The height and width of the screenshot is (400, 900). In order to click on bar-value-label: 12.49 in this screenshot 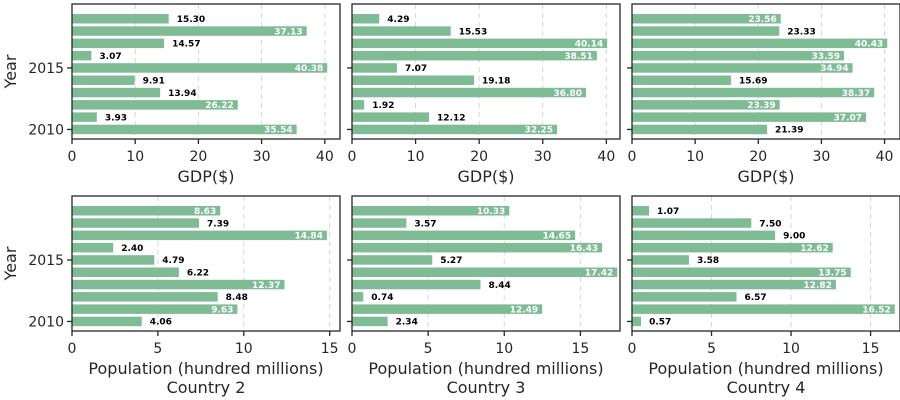, I will do `click(524, 310)`.